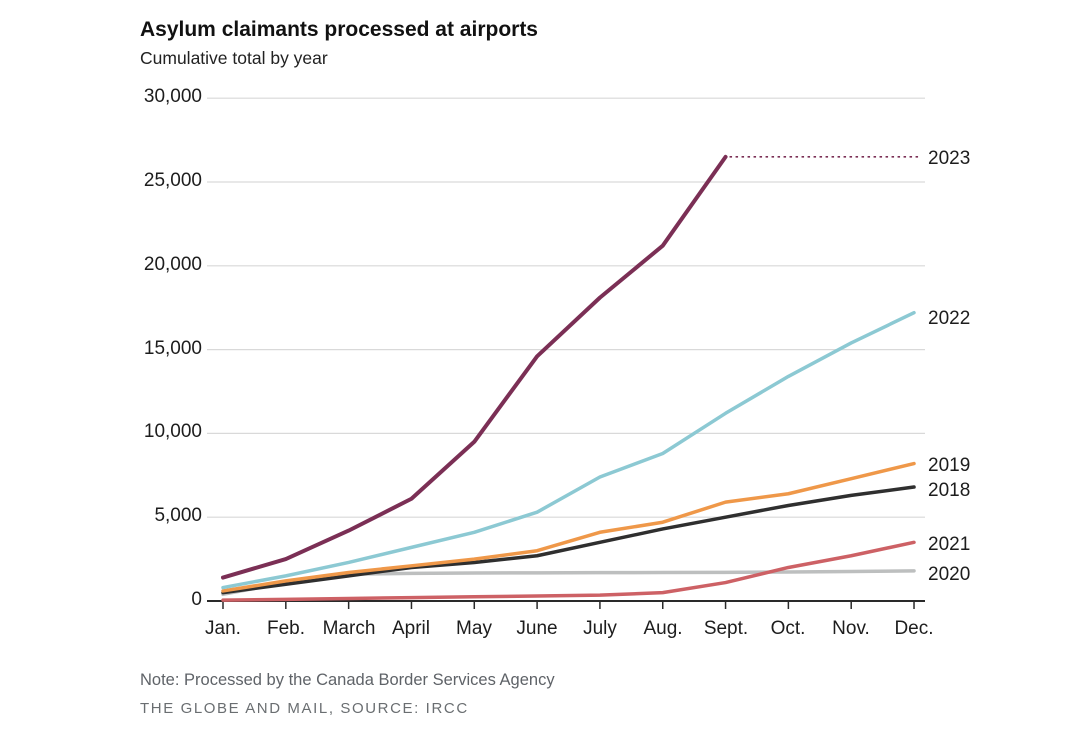  Describe the element at coordinates (851, 628) in the screenshot. I see `x-axis-tick: Nov.` at that location.